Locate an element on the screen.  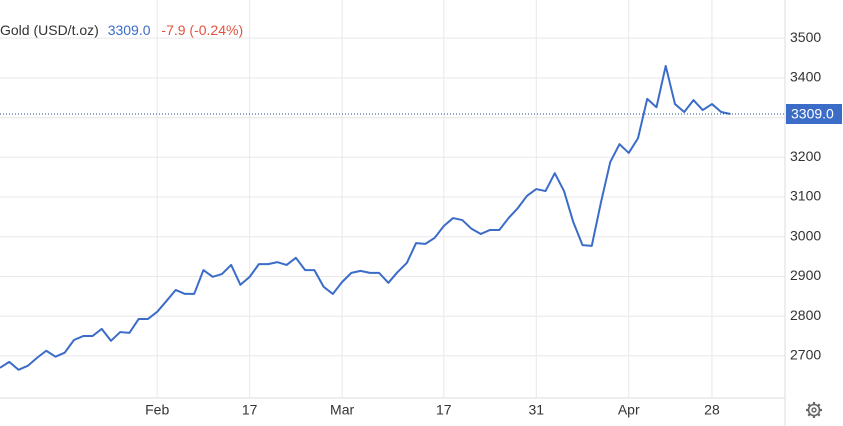
x-tick-label: Mar is located at coordinates (342, 410).